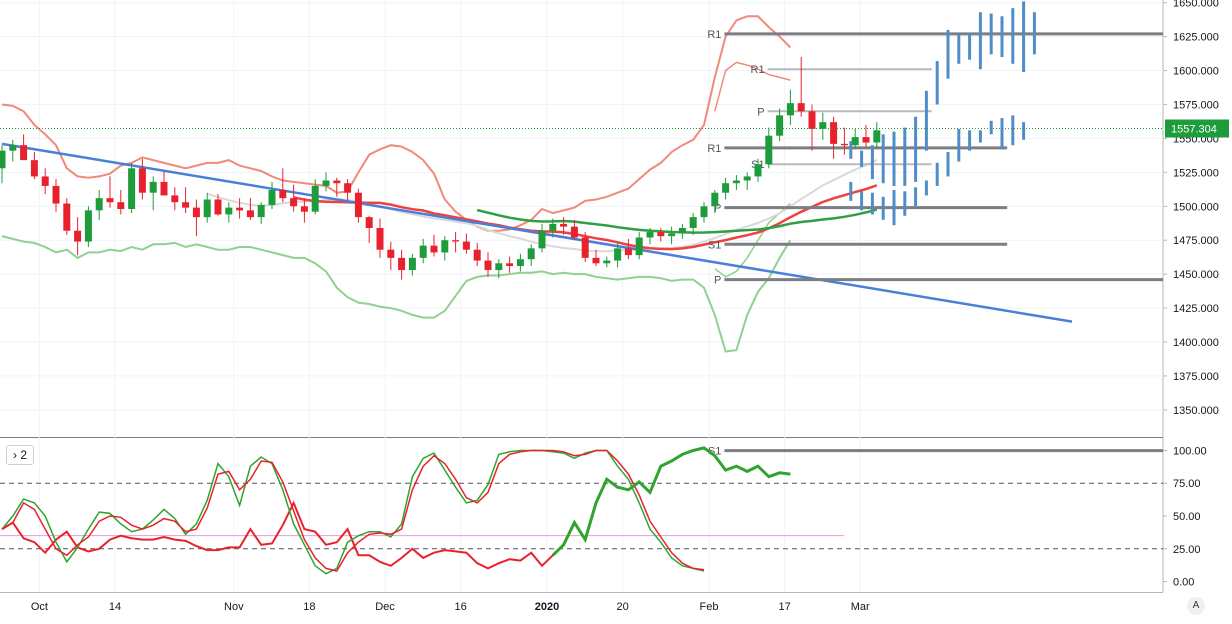  What do you see at coordinates (39, 607) in the screenshot?
I see `x-tick-label: Oct` at bounding box center [39, 607].